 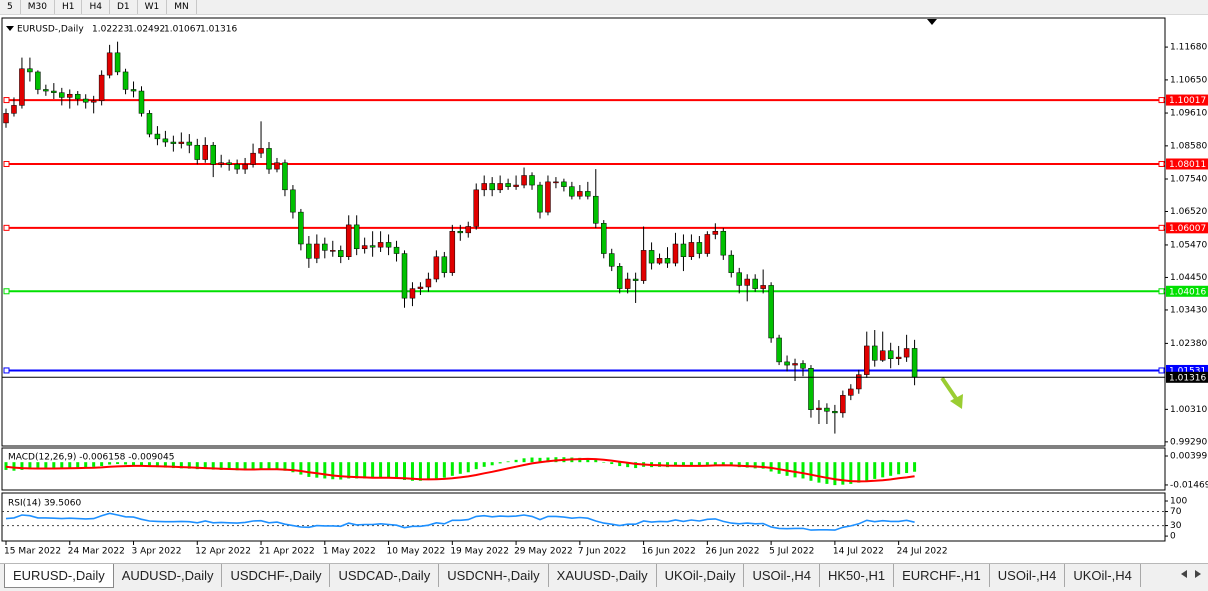 I want to click on rsi-line, so click(x=460, y=521).